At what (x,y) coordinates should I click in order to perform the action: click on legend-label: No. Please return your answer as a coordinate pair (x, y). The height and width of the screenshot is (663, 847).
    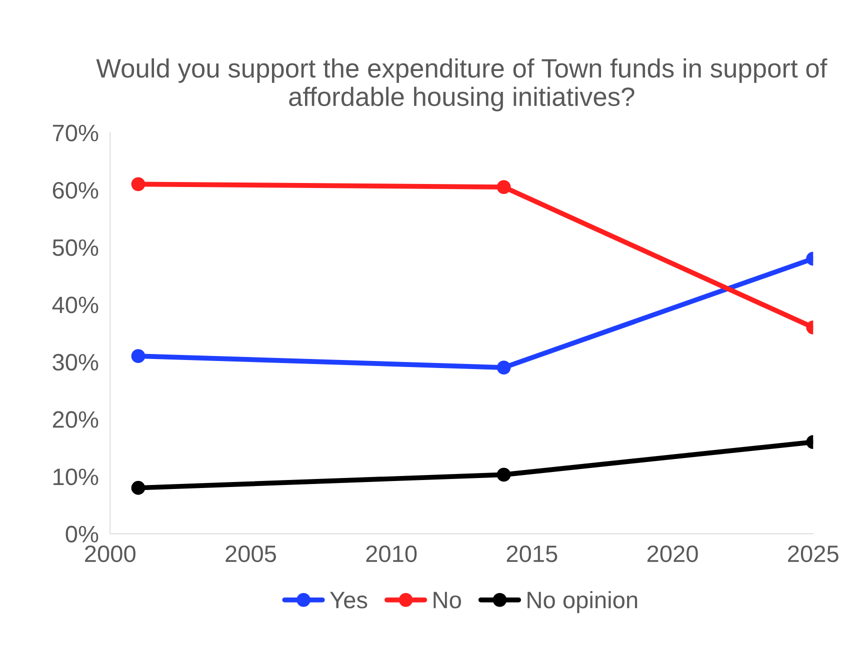
    Looking at the image, I should click on (447, 600).